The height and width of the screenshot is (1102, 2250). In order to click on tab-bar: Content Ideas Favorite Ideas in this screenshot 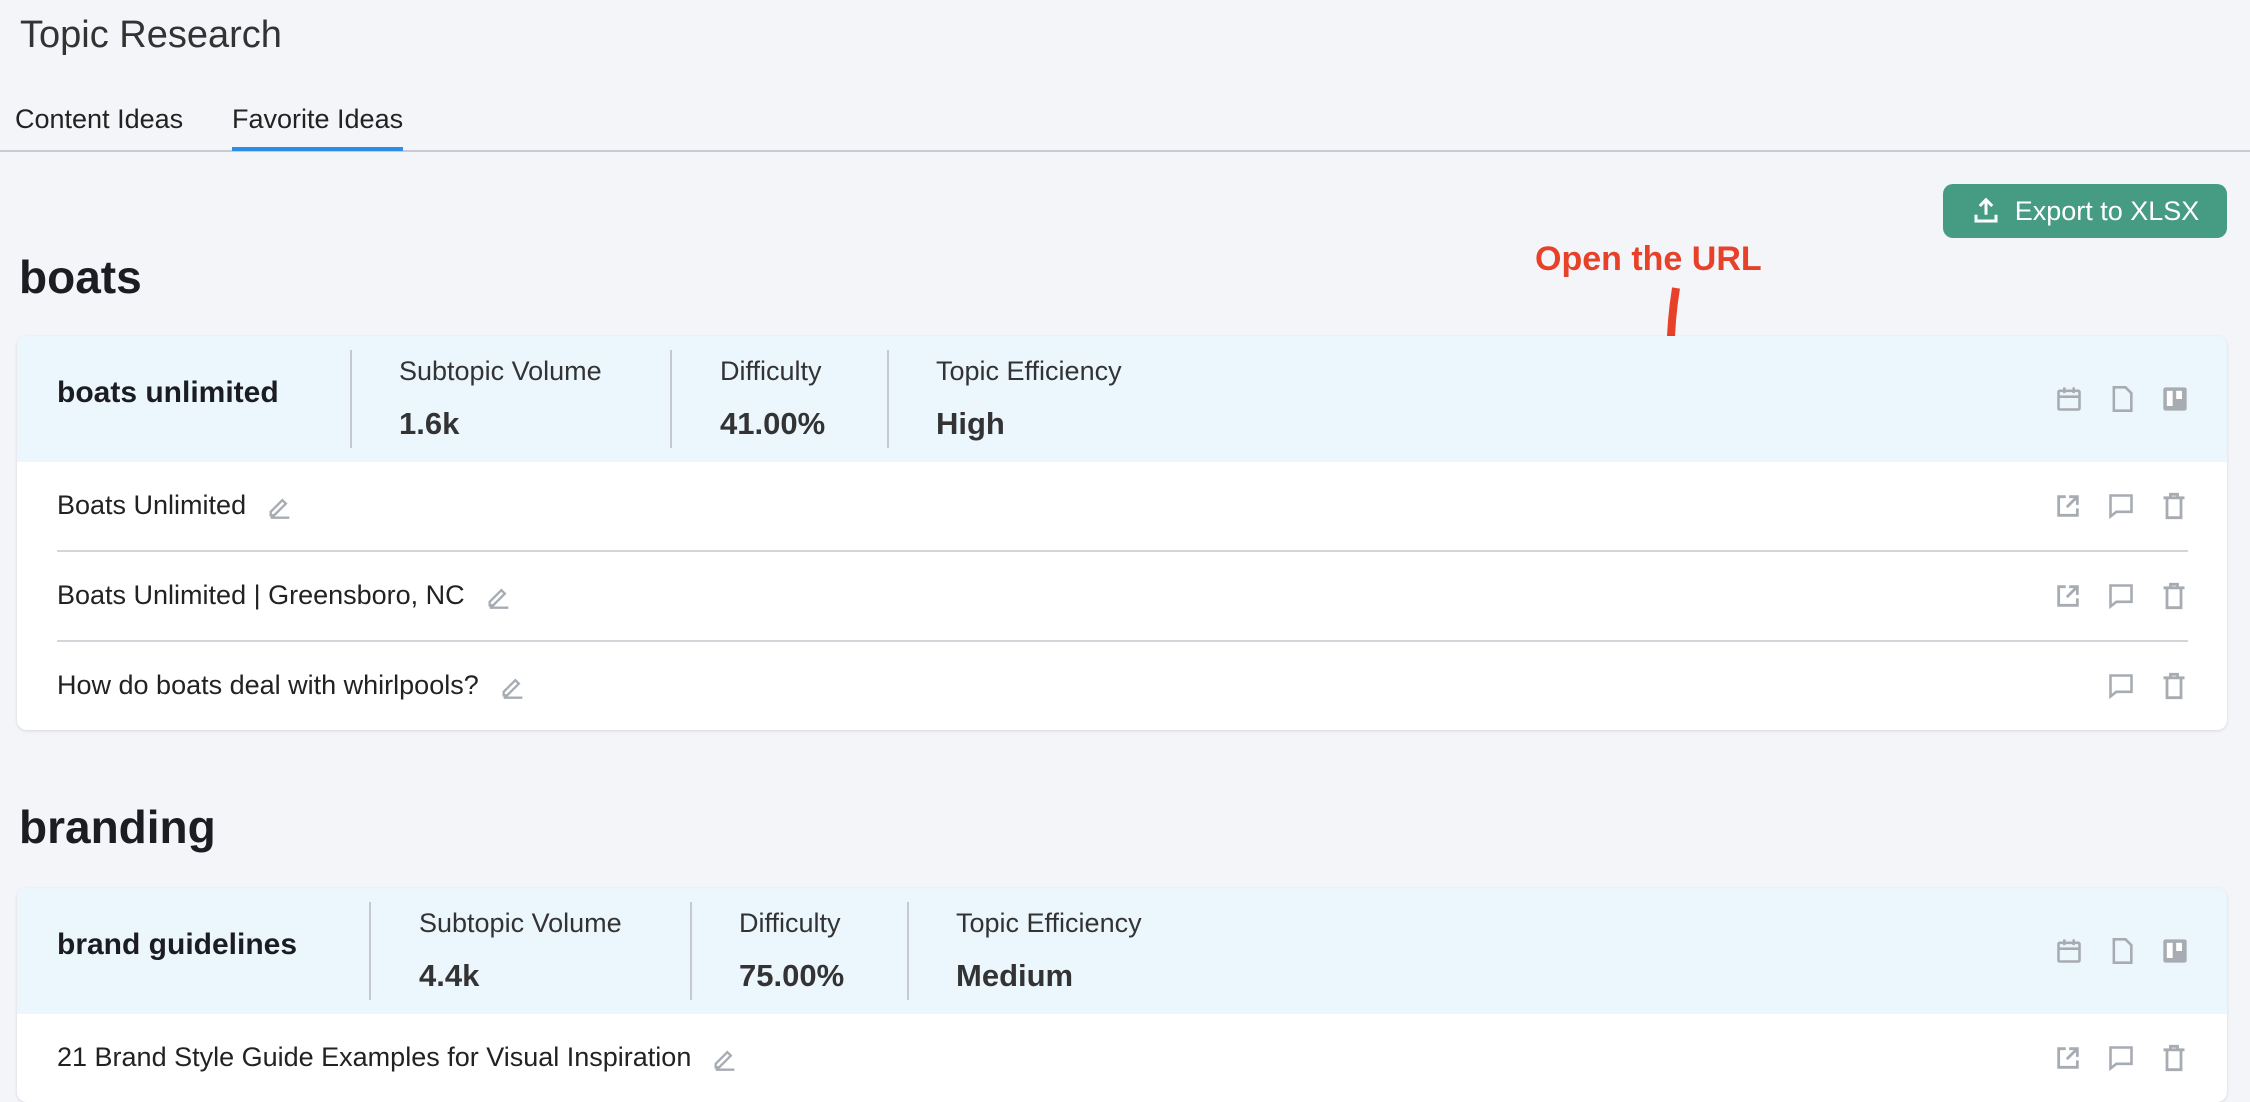, I will do `click(1125, 125)`.